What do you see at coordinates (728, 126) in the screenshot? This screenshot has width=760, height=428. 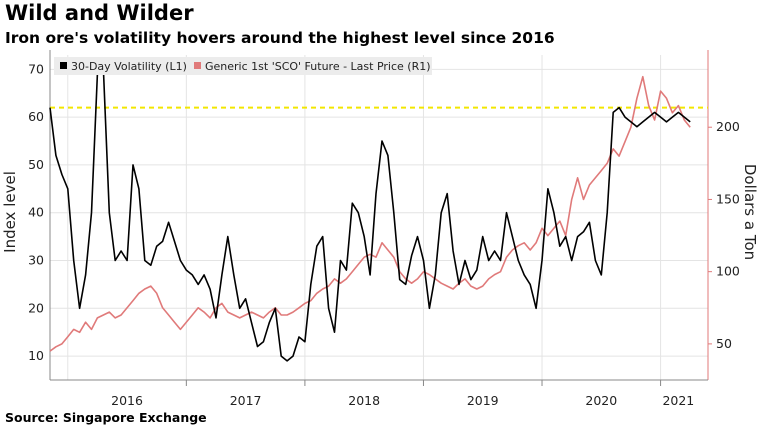 I see `y-right-tick-label: 200` at bounding box center [728, 126].